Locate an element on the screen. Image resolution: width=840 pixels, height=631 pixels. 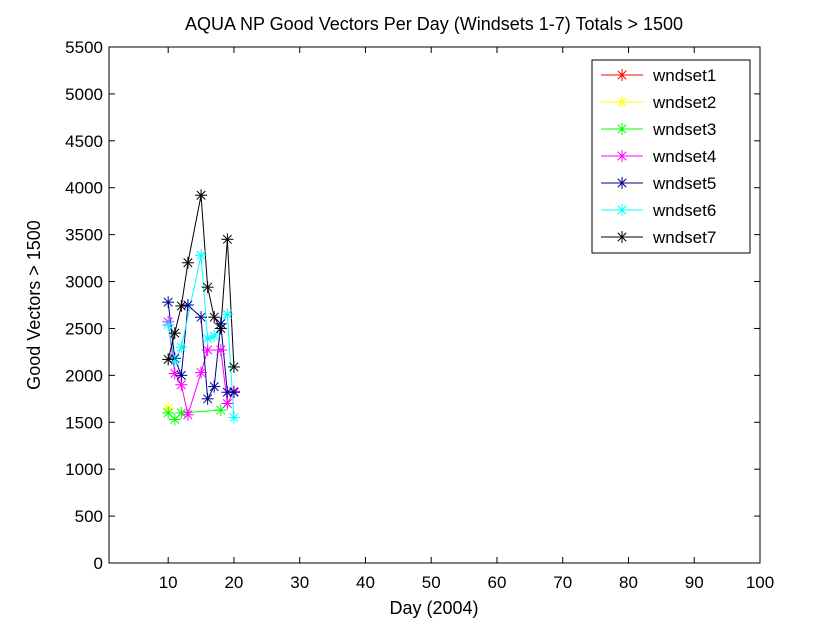
legend-entry-wndset6: wndset6 is located at coordinates (684, 210).